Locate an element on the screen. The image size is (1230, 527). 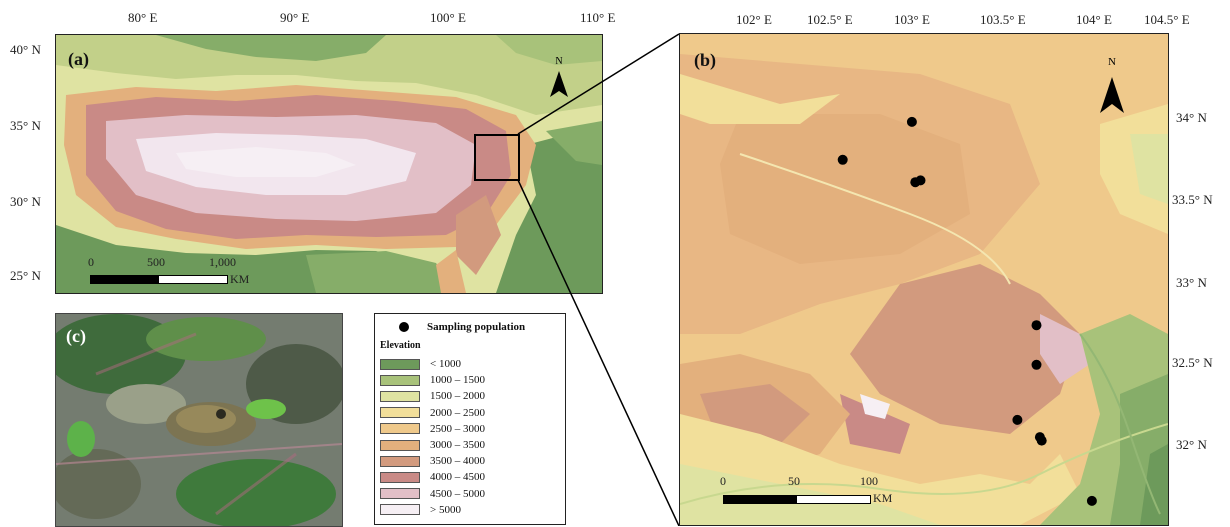
lat-tick-label: 32.5° N is located at coordinates (1192, 362).